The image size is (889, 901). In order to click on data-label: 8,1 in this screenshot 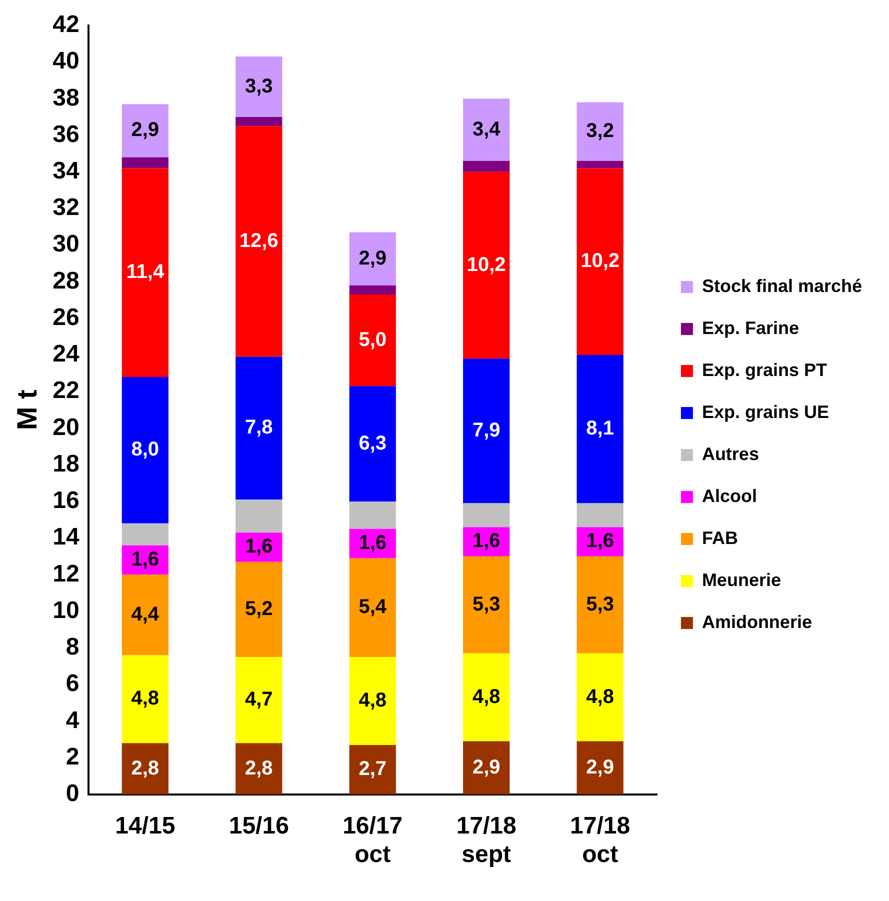, I will do `click(600, 429)`.